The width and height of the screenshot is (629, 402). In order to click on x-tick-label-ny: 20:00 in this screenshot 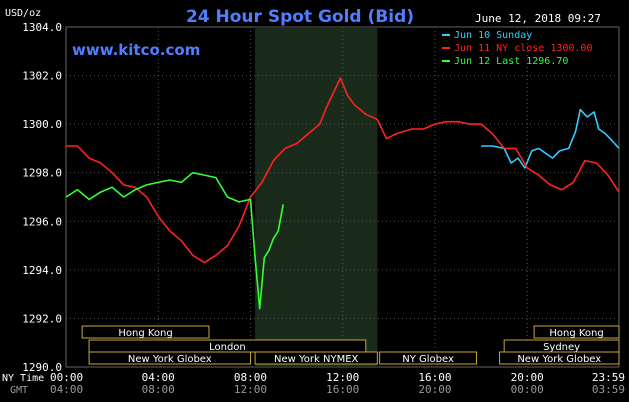, I will do `click(527, 377)`.